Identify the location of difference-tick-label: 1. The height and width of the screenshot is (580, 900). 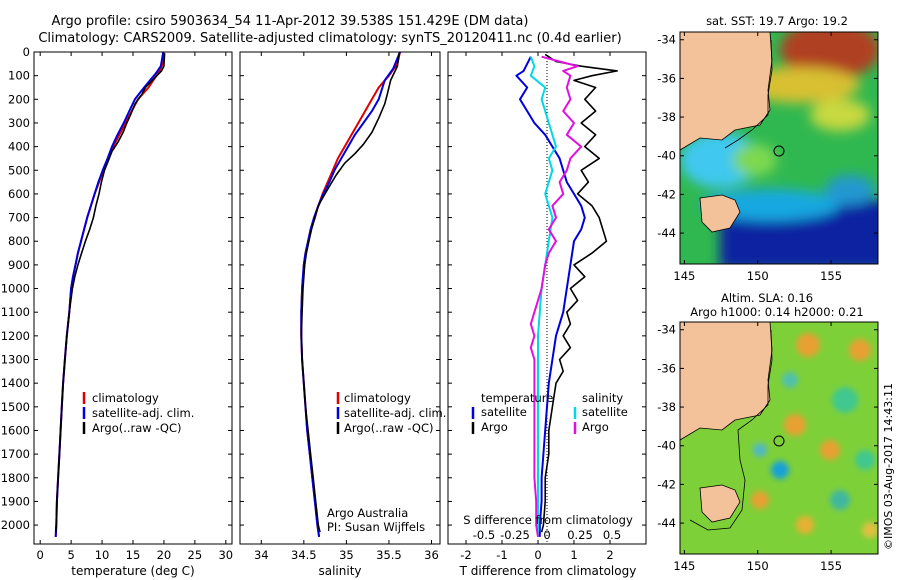
(573, 555).